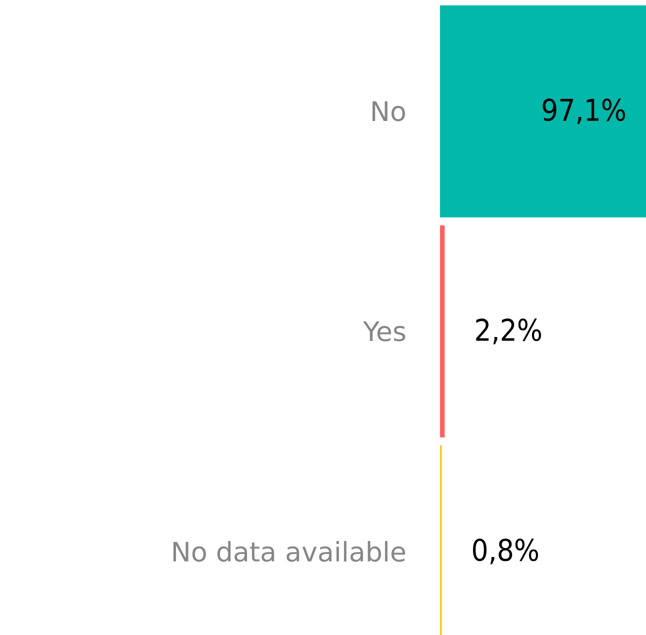 Image resolution: width=646 pixels, height=635 pixels. What do you see at coordinates (509, 331) in the screenshot?
I see `data-label: 2,2%` at bounding box center [509, 331].